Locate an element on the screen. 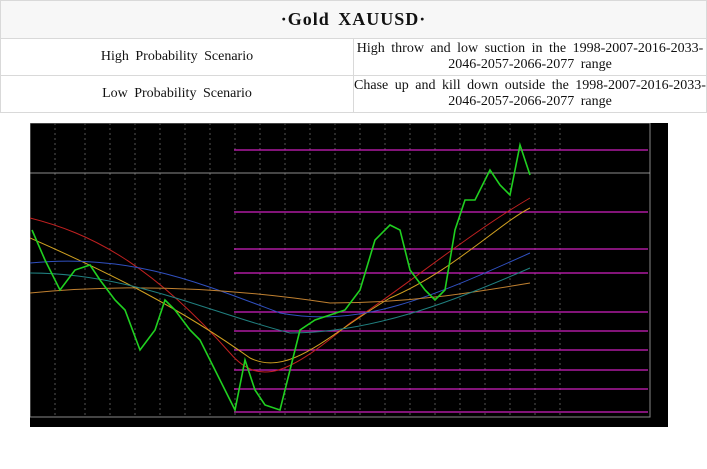 Image resolution: width=707 pixels, height=469 pixels. title: ·Gold XAUUSD· is located at coordinates (353, 19).